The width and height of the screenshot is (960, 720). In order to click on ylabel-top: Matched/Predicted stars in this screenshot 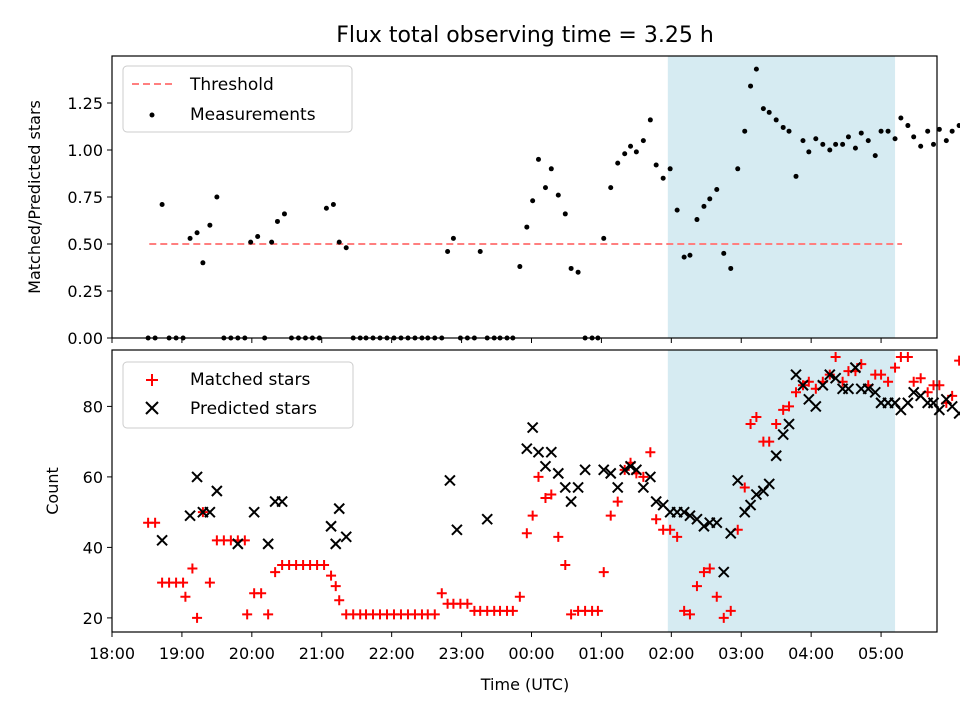, I will do `click(34, 197)`.